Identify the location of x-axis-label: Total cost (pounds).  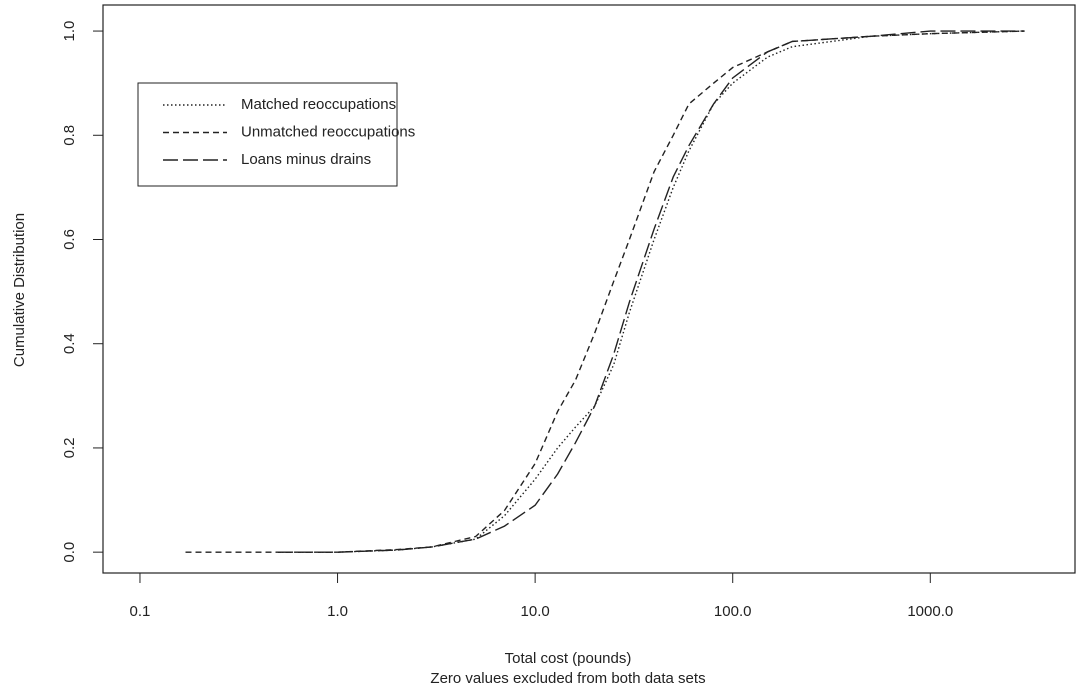
(568, 658).